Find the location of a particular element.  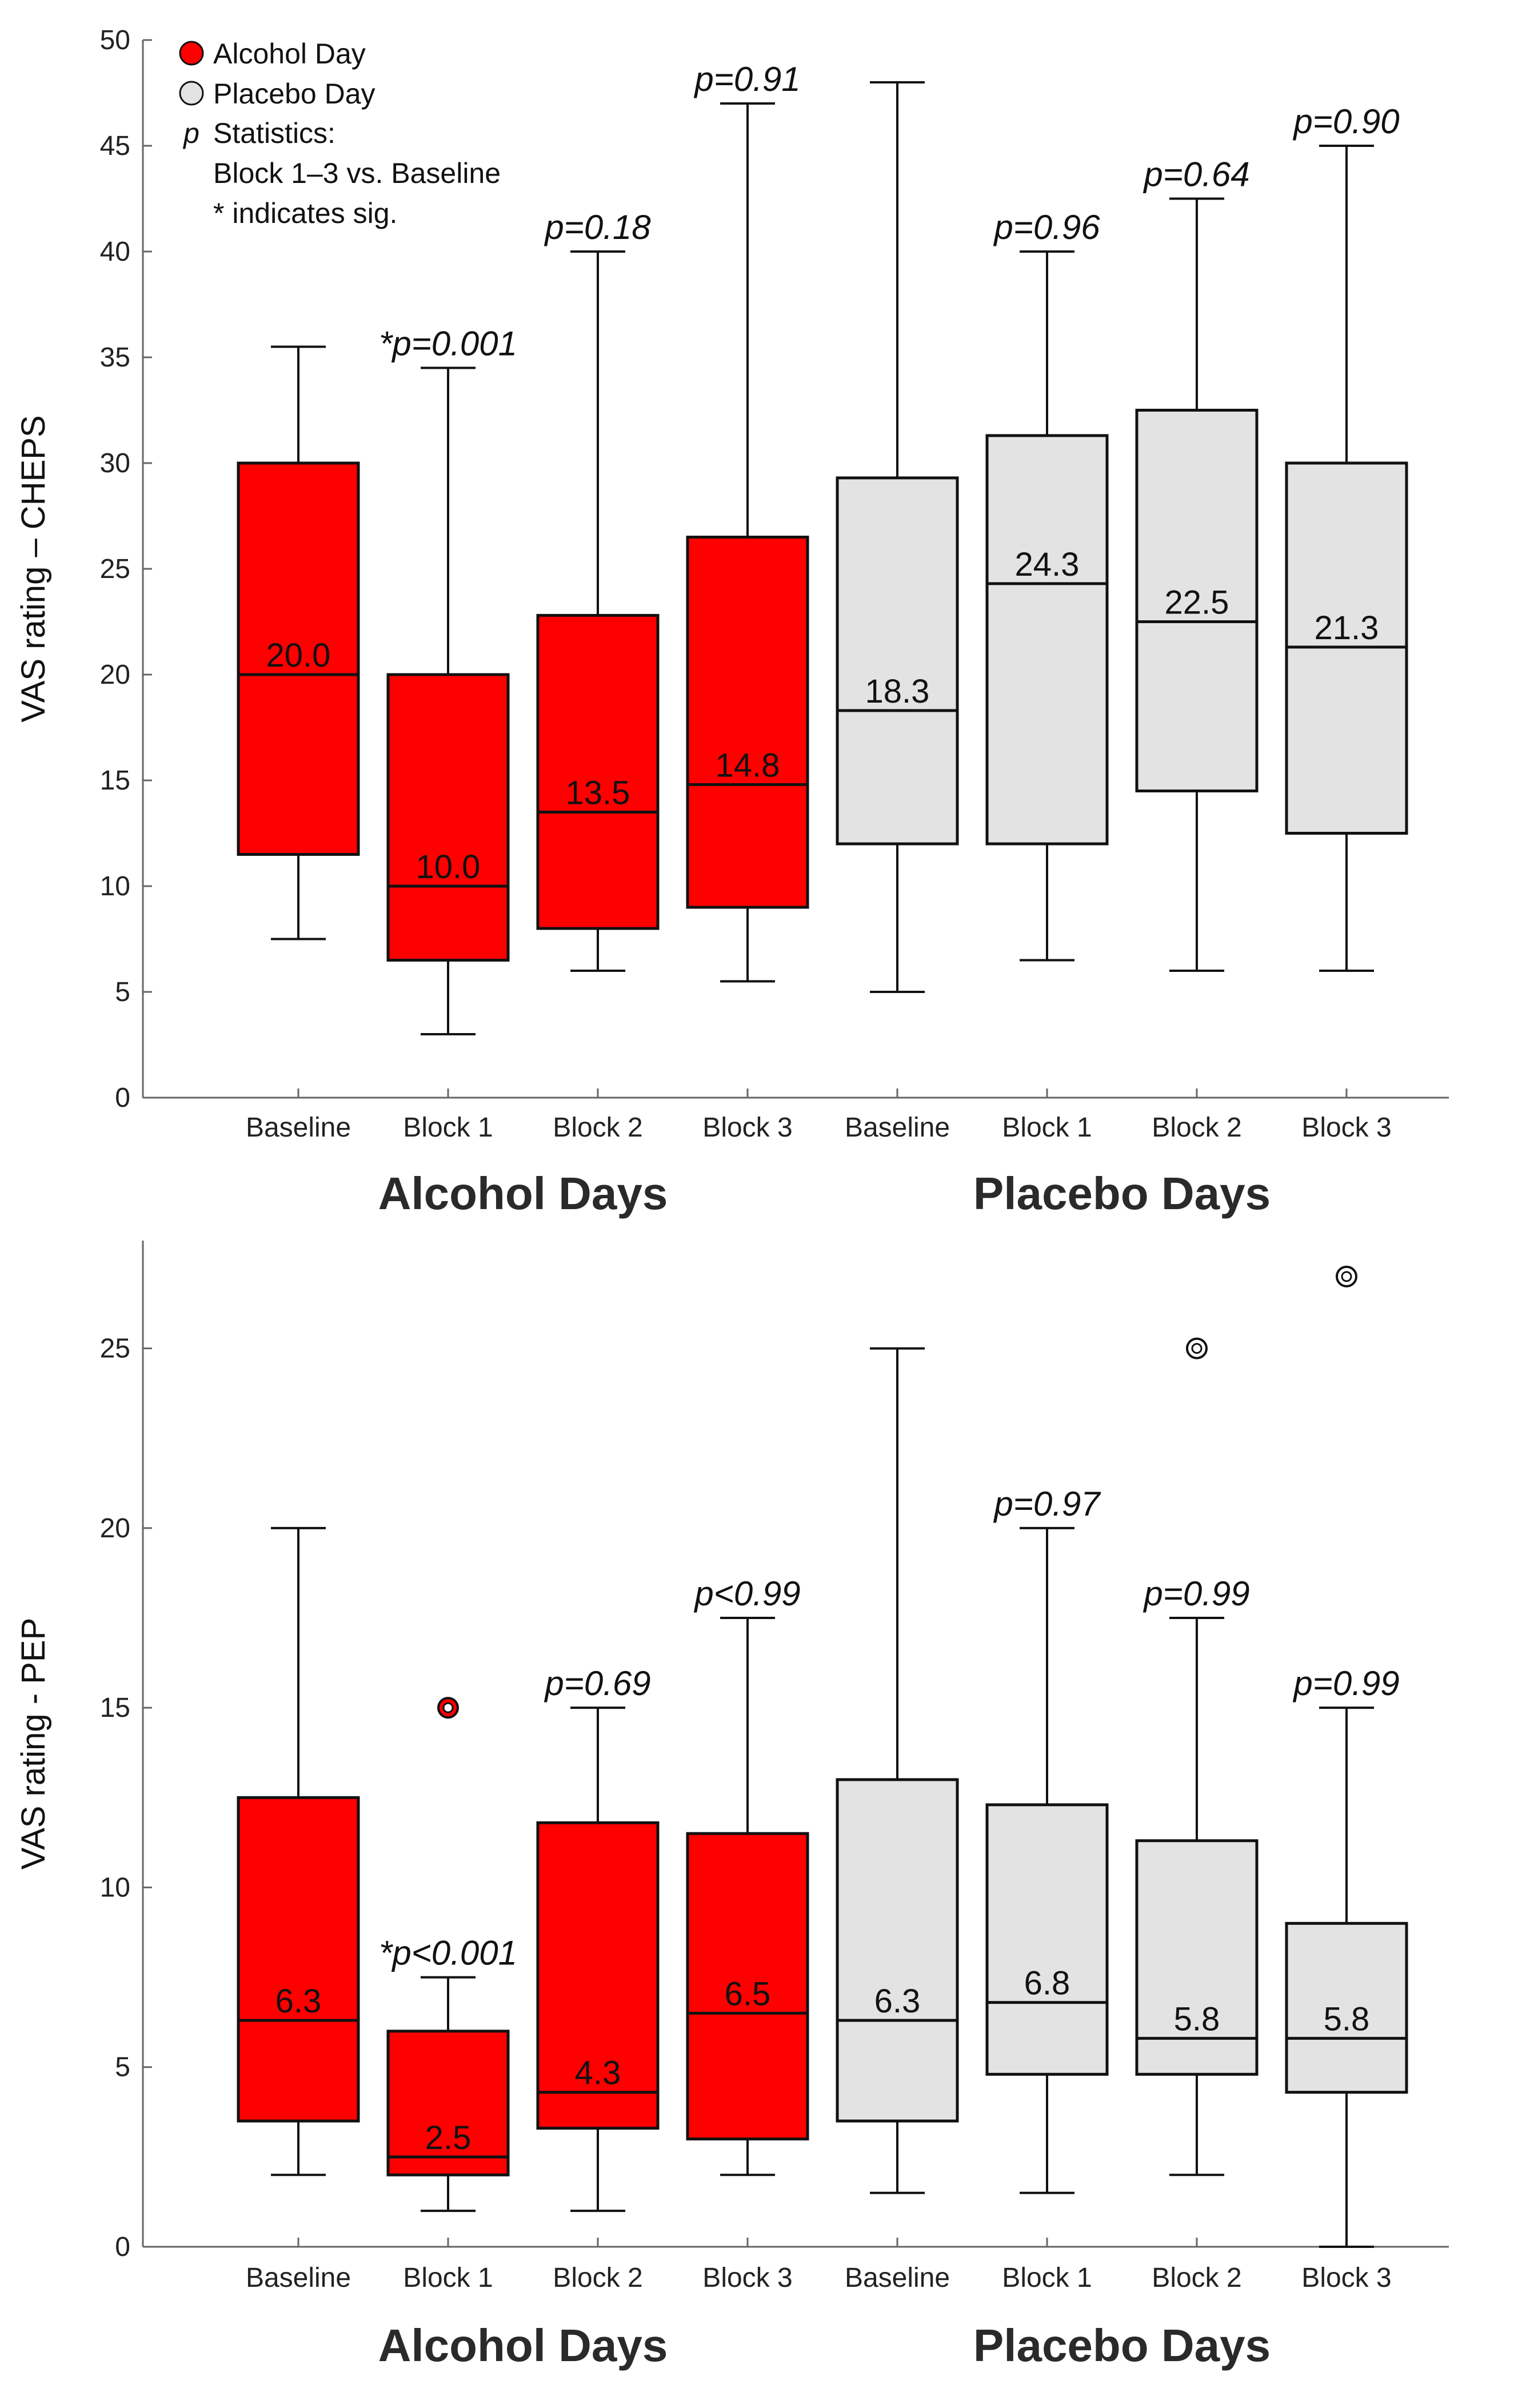

box-cheps-3: 14.8 p=0.91 is located at coordinates (747, 521).